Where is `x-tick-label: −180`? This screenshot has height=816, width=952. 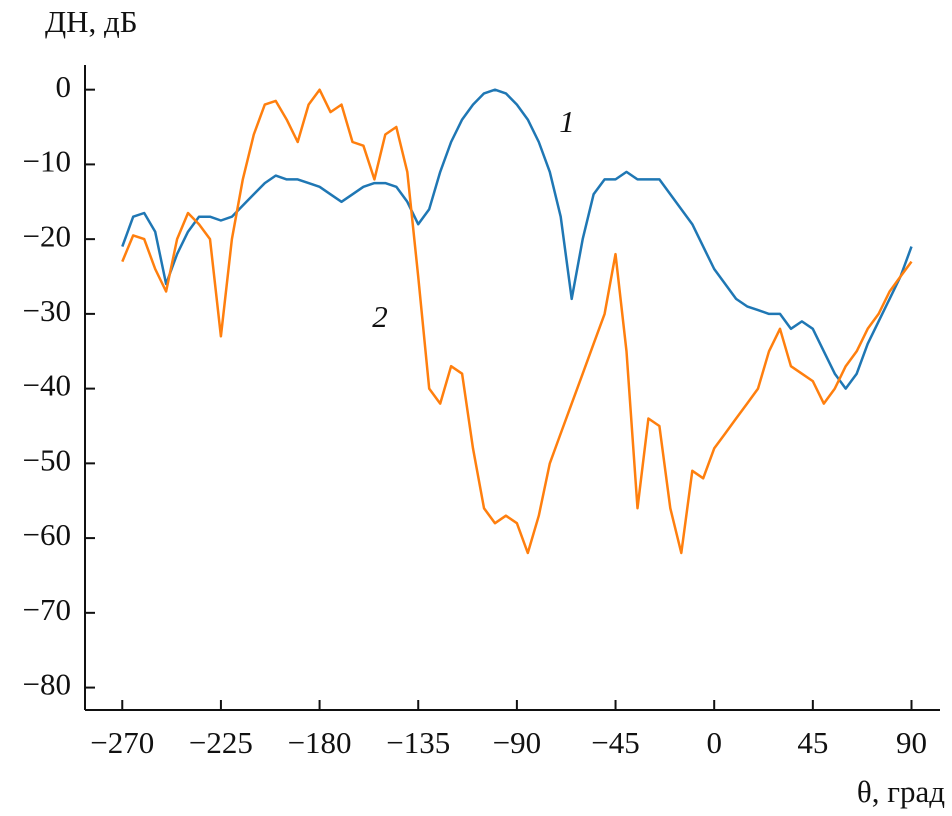
x-tick-label: −180 is located at coordinates (320, 742).